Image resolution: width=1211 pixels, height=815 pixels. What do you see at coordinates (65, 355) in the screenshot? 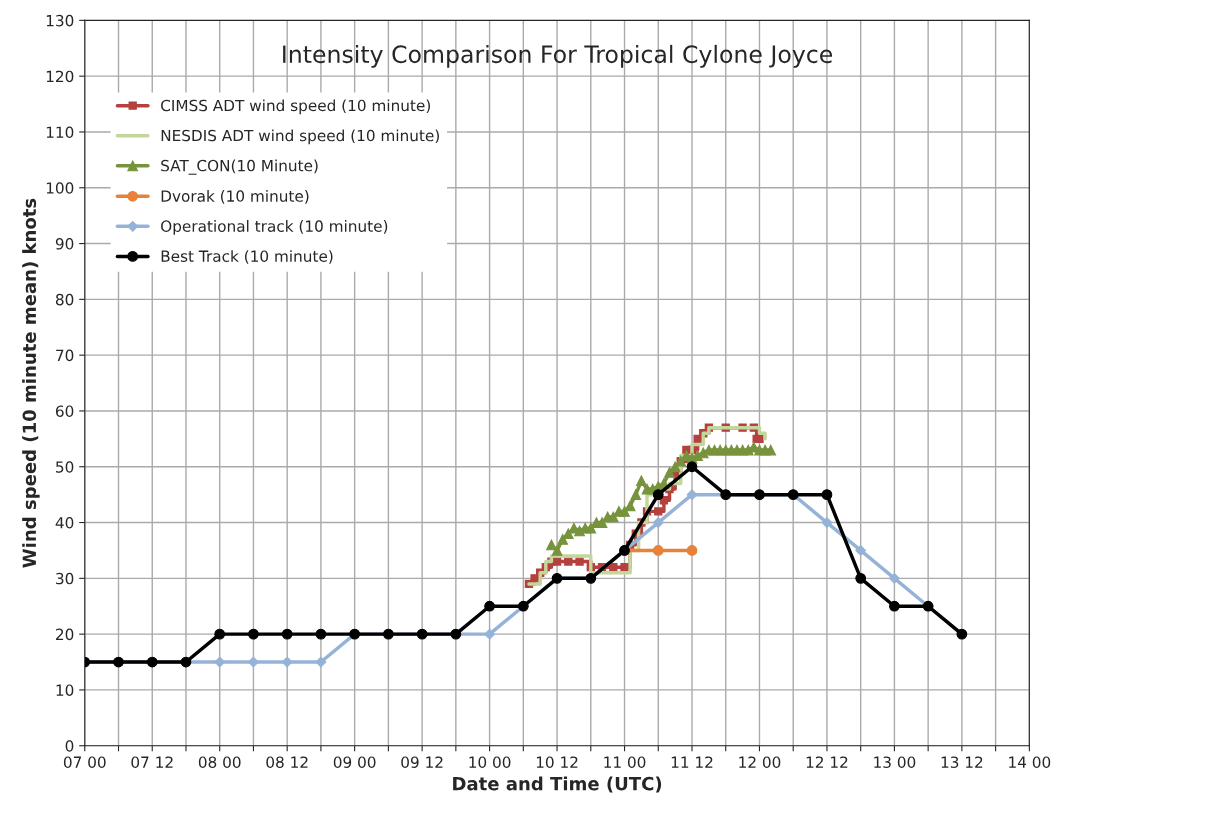
I see `y-tick-label: 70` at bounding box center [65, 355].